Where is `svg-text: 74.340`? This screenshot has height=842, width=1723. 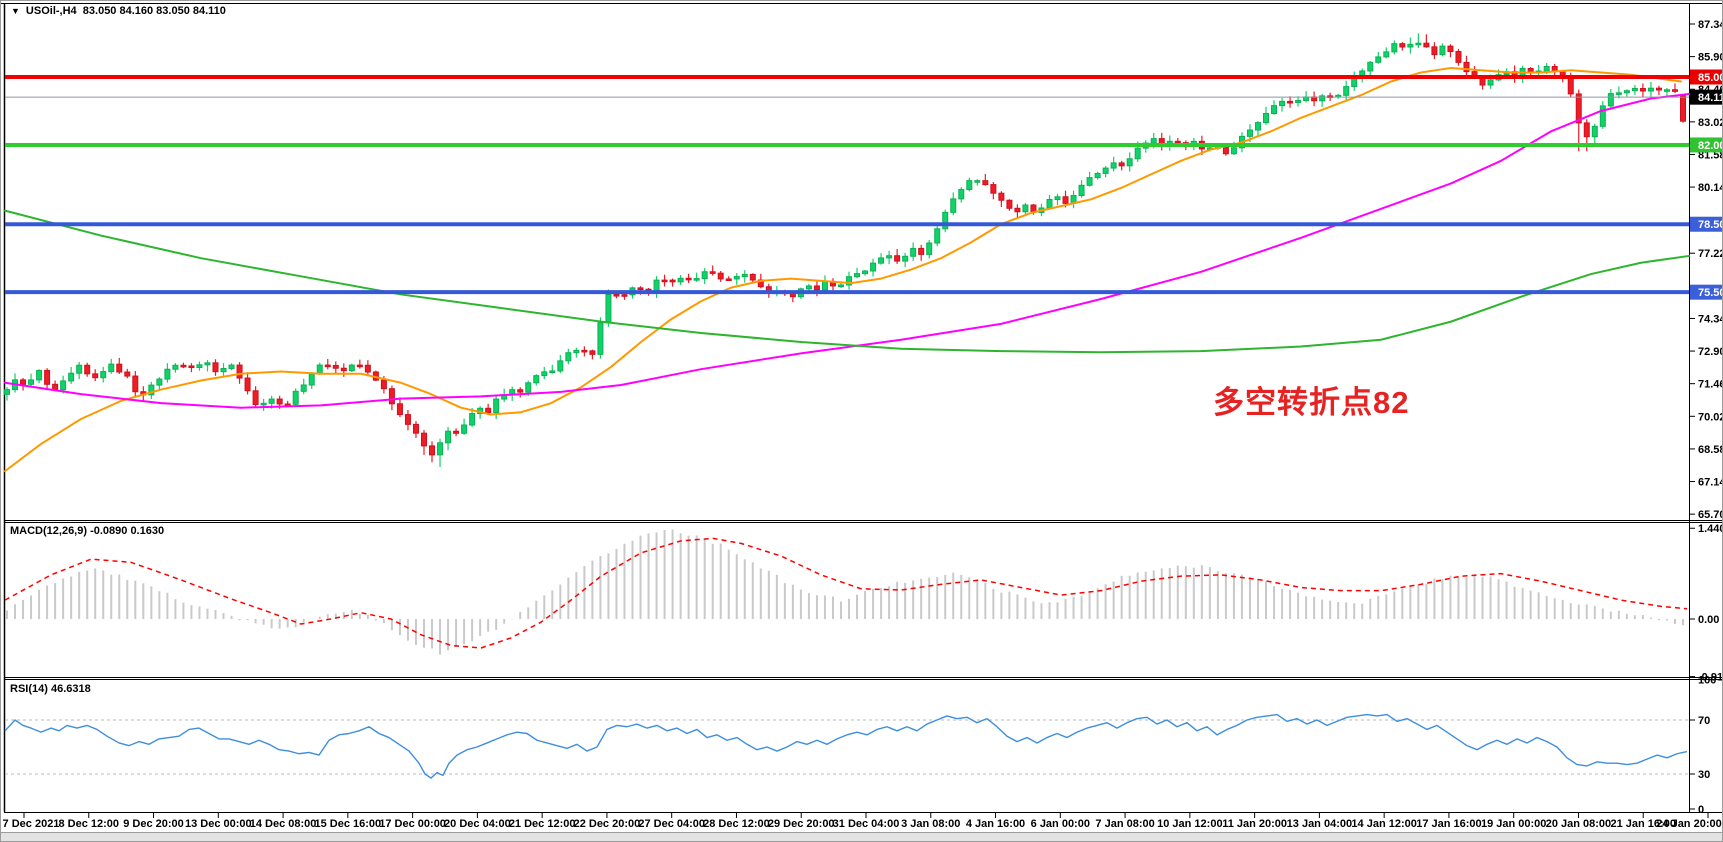 svg-text: 74.340 is located at coordinates (1710, 319).